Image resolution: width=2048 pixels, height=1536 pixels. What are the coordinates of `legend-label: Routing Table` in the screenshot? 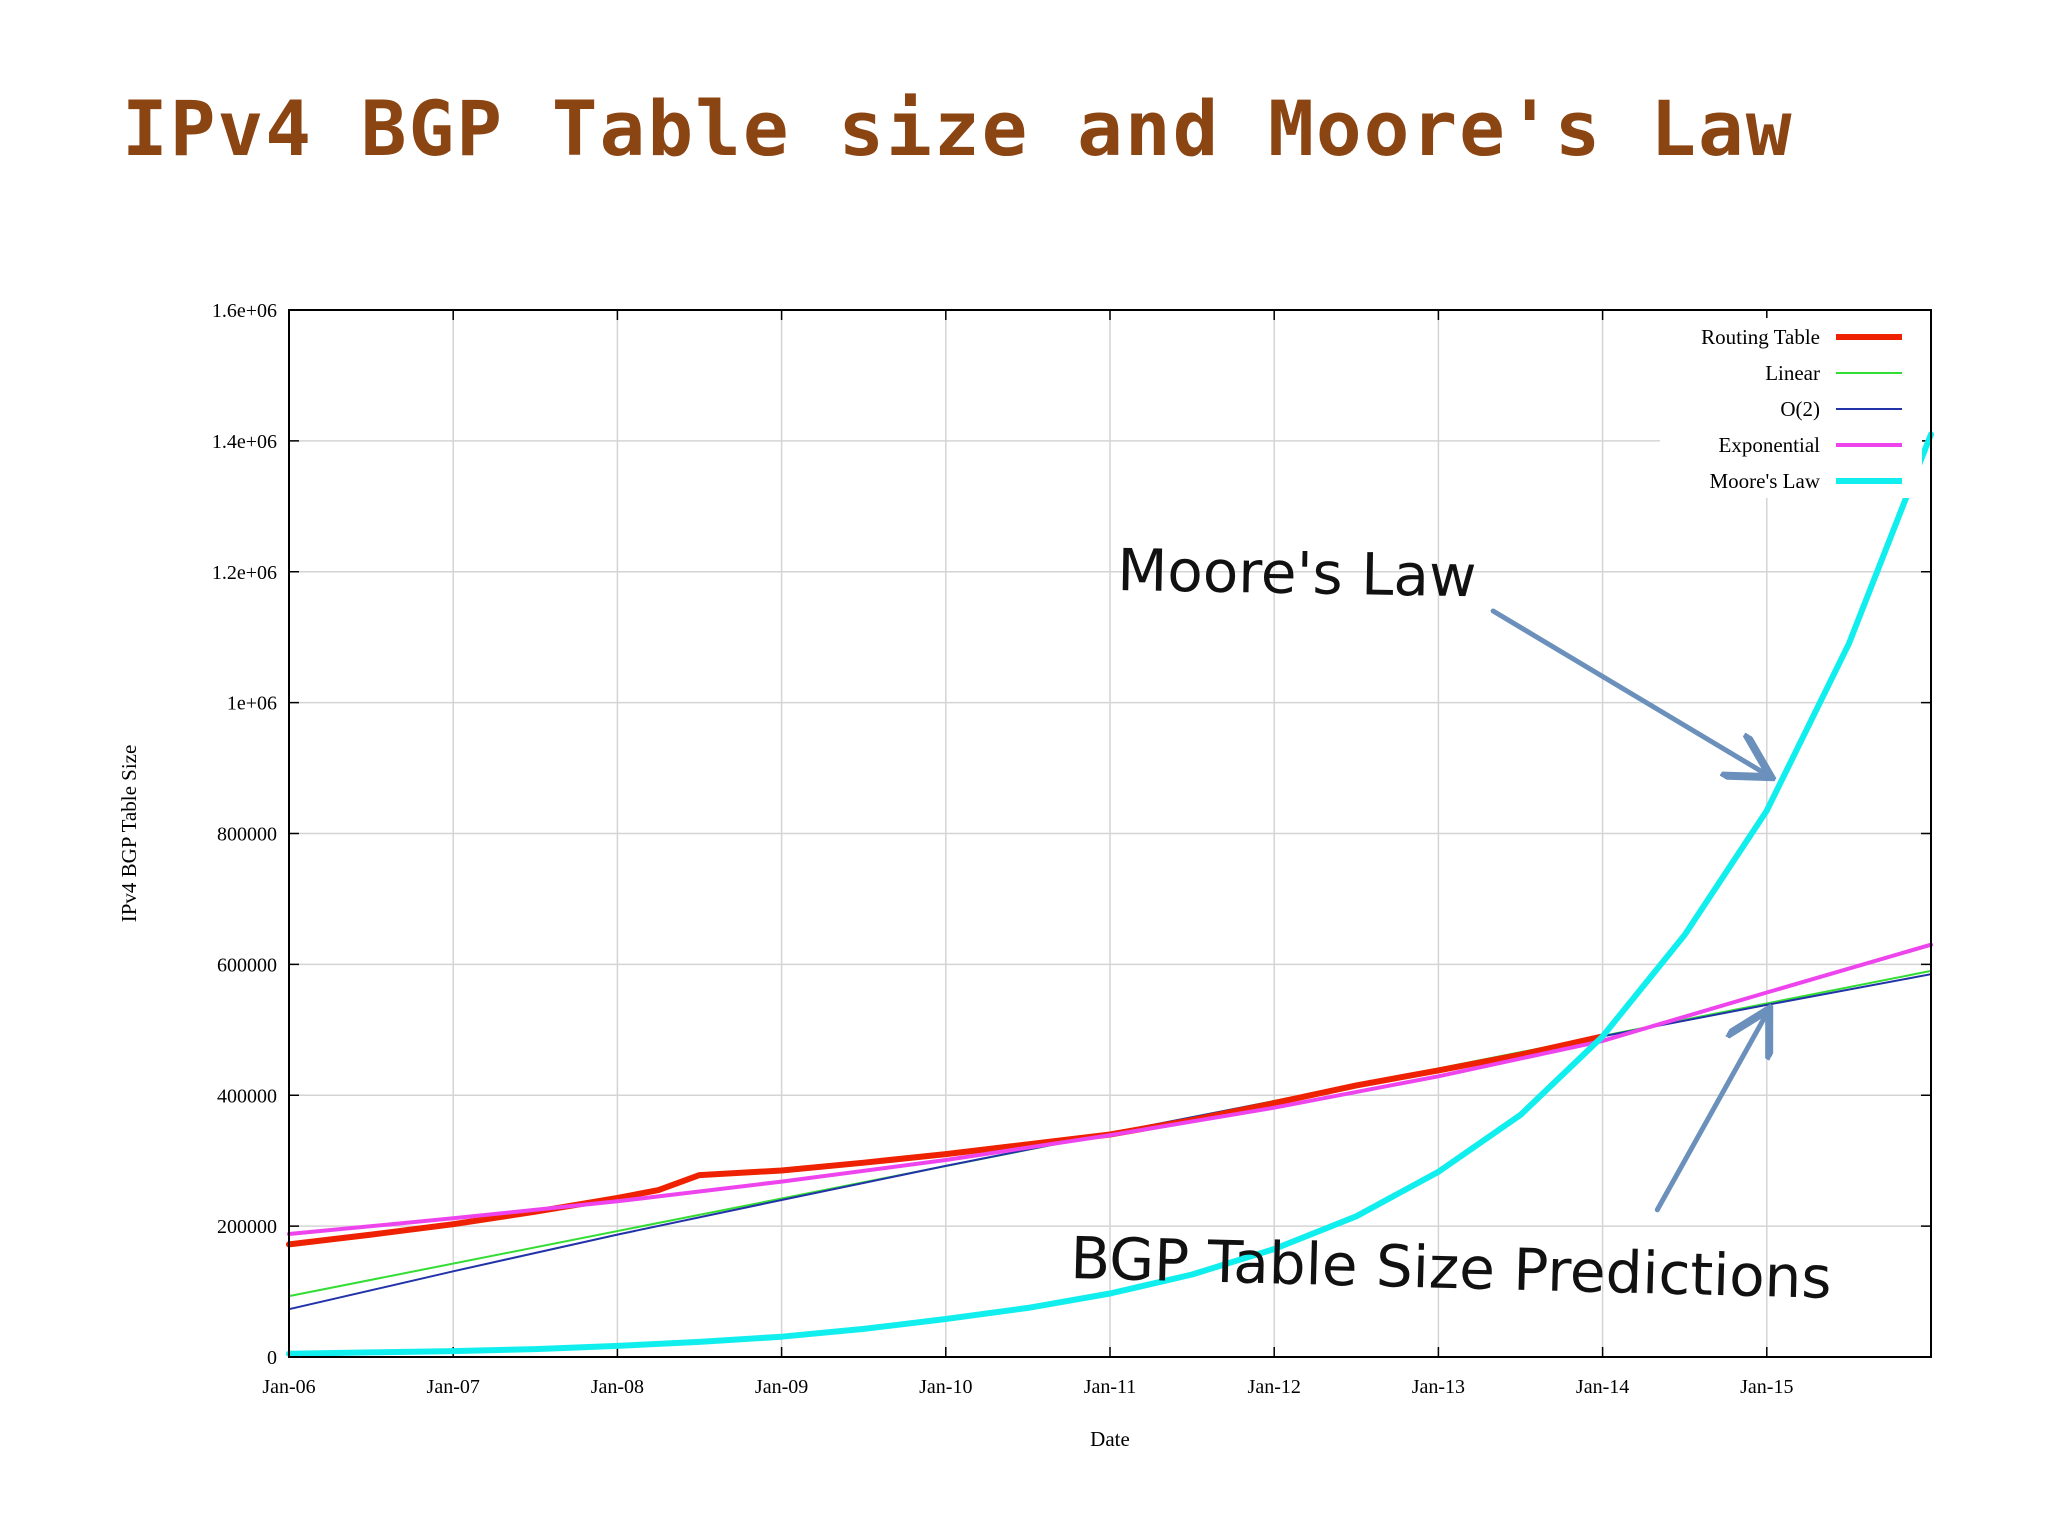 It's located at (1760, 337).